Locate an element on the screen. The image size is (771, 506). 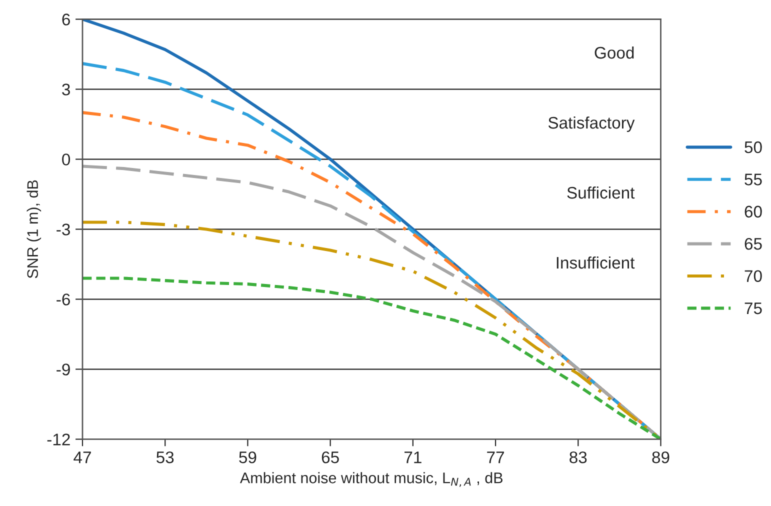
legend-label: 65 is located at coordinates (753, 244).